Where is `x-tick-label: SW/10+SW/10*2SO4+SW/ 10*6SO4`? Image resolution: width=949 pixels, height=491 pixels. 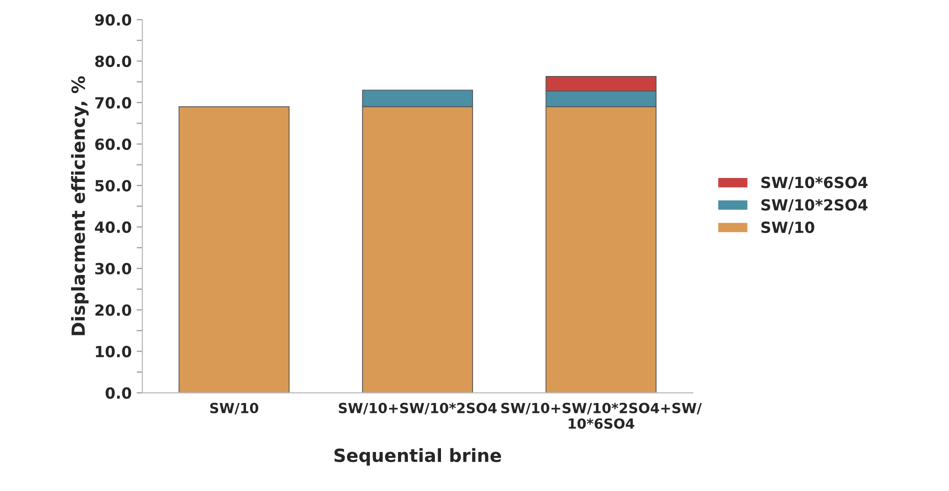
x-tick-label: SW/10+SW/10*2SO4+SW/ 10*6SO4 is located at coordinates (601, 415).